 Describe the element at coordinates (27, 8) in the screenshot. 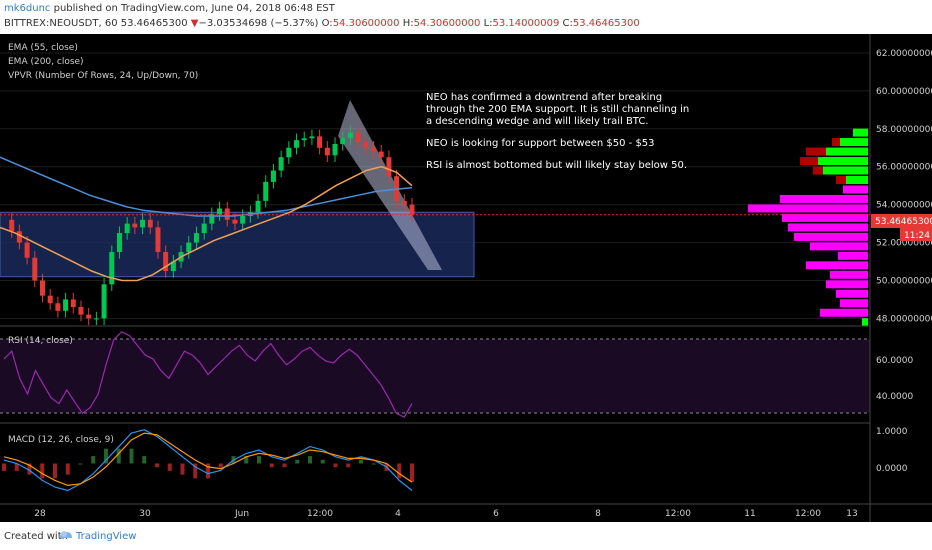

I see `author-link: mk6dunc` at that location.